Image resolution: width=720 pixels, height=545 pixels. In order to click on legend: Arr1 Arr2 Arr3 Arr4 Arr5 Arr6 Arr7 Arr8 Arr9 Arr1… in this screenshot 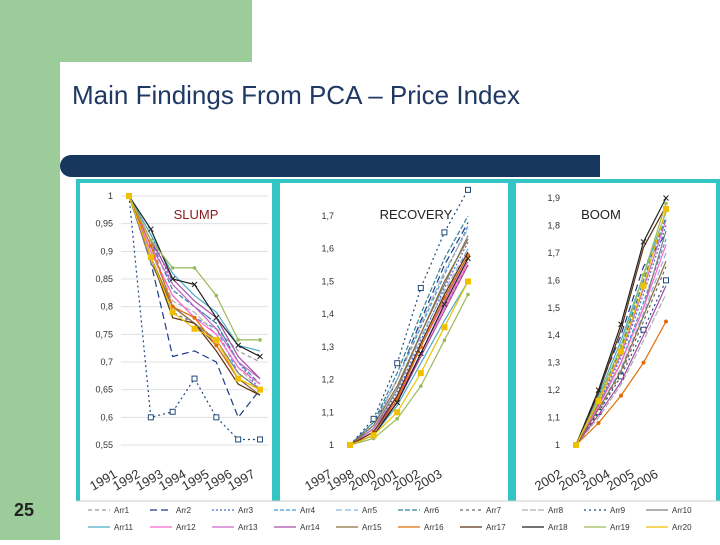, I will do `click(398, 520)`.